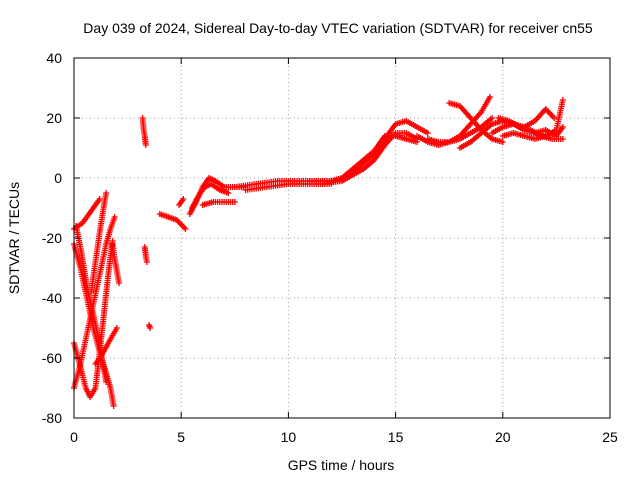  What do you see at coordinates (172, 221) in the screenshot?
I see `series-track-l-dip` at bounding box center [172, 221].